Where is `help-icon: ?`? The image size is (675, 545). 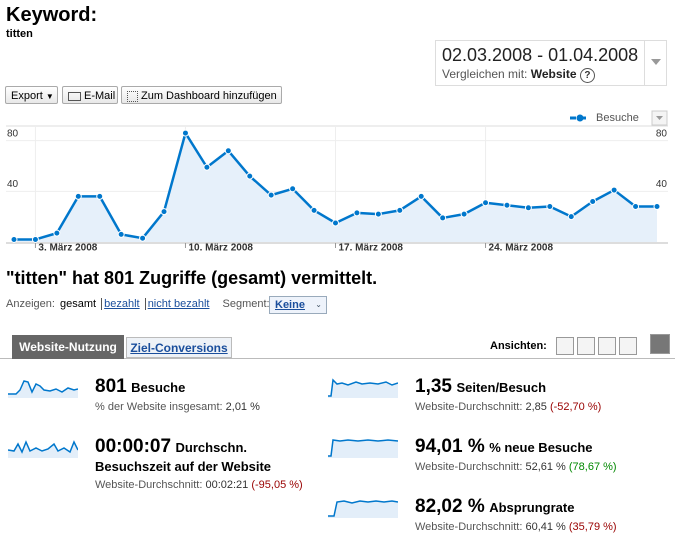 help-icon: ? is located at coordinates (587, 75).